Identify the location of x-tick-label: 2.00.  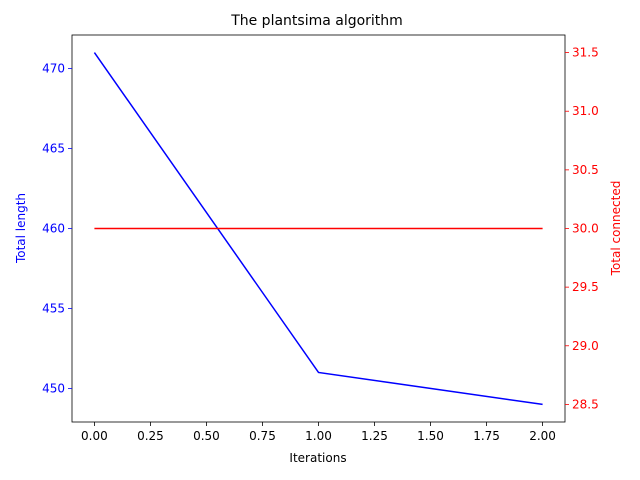
(542, 436).